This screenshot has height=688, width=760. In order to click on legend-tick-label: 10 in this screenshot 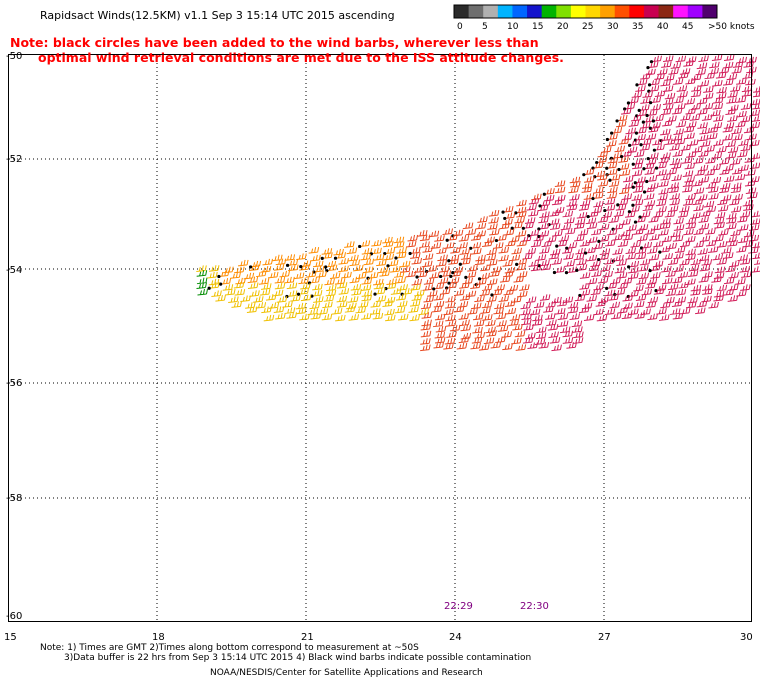, I will do `click(513, 27)`.